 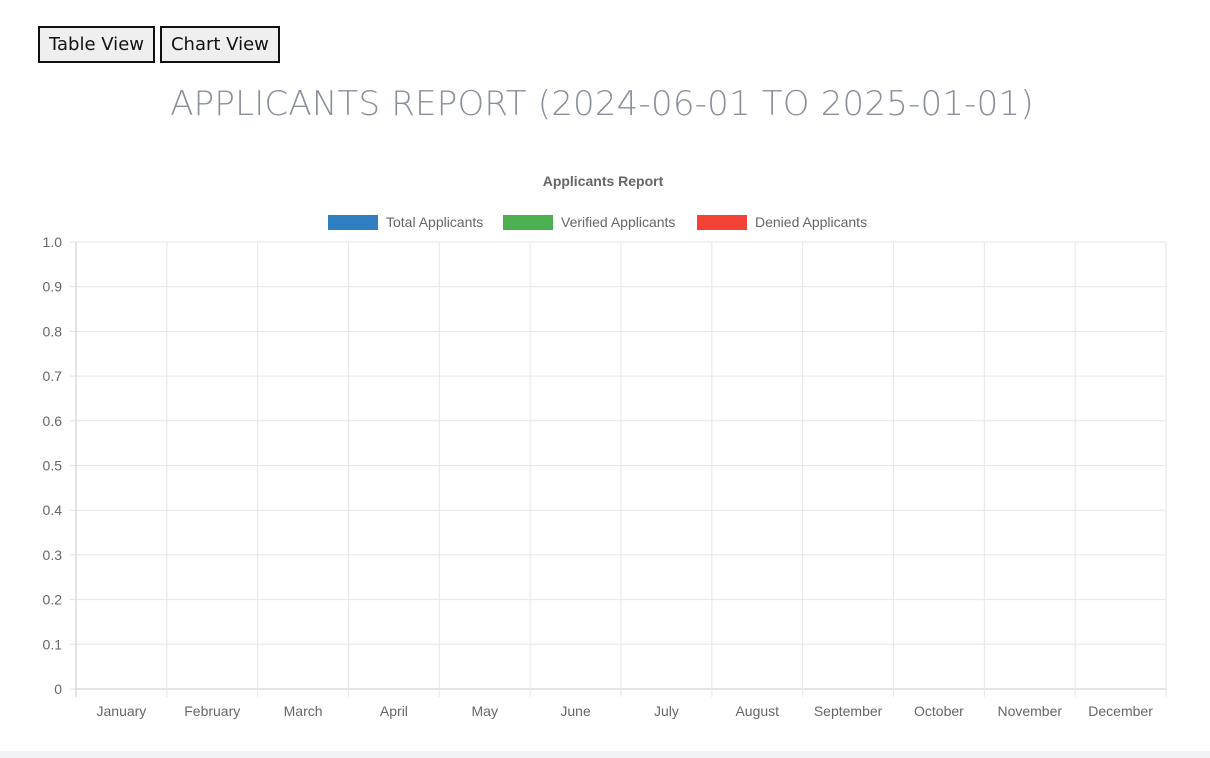 What do you see at coordinates (53, 421) in the screenshot?
I see `y-tick-label: 0.6` at bounding box center [53, 421].